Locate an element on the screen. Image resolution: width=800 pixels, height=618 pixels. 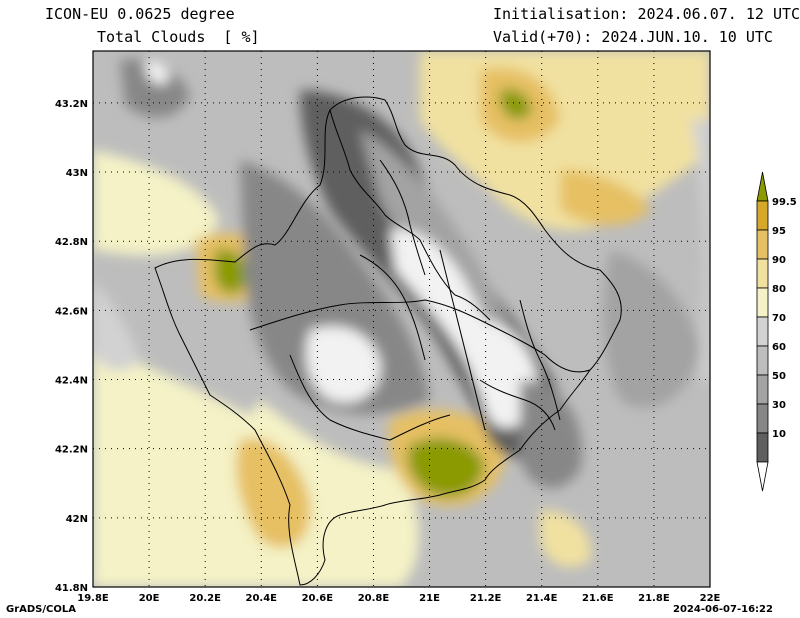
lat-tick-label: 42.6N is located at coordinates (71, 311).